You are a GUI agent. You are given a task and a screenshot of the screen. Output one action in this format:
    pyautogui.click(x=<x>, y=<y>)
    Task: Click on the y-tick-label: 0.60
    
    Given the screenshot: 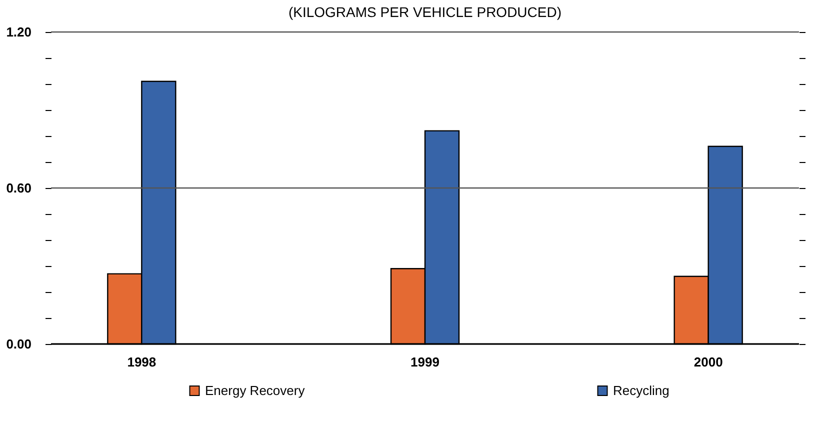 What is the action you would take?
    pyautogui.click(x=19, y=188)
    